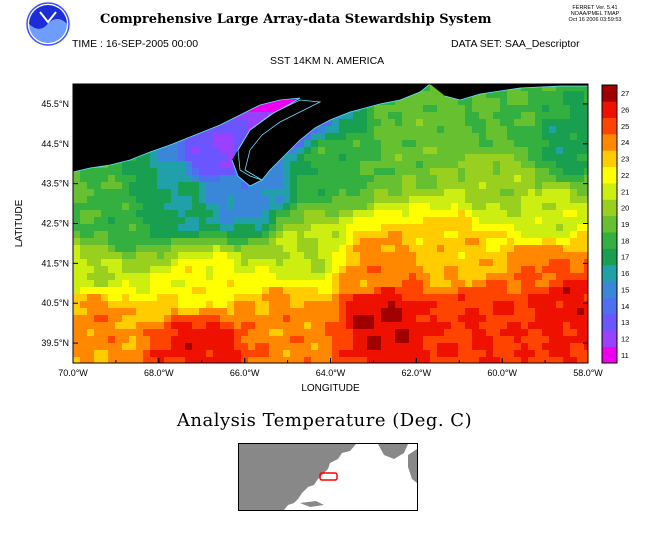 Image resolution: width=649 pixels, height=560 pixels. I want to click on colorbar-label: 13, so click(625, 322).